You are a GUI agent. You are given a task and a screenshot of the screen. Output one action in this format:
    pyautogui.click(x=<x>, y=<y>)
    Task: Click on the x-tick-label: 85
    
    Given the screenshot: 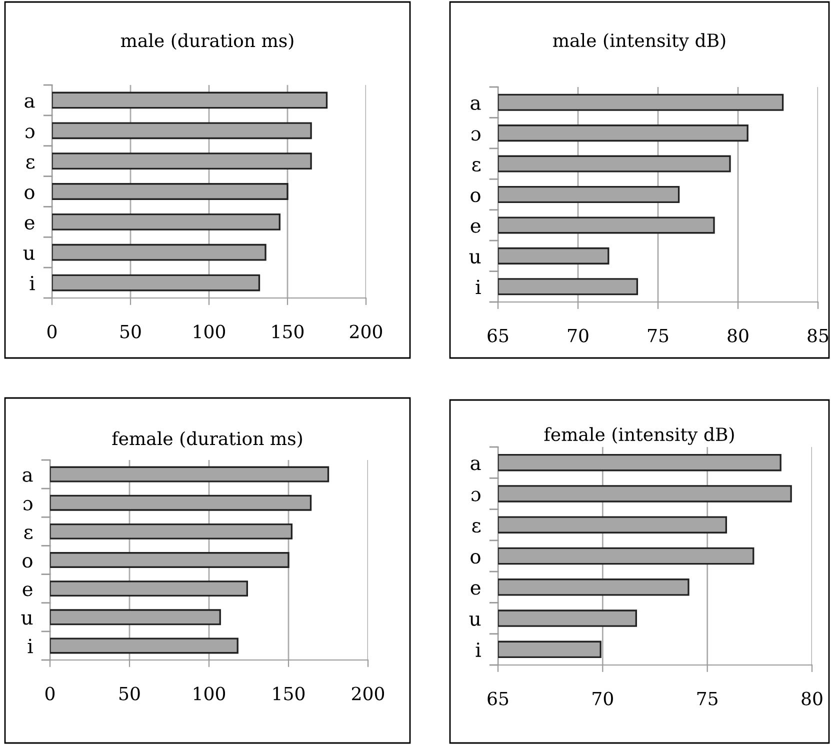 What is the action you would take?
    pyautogui.click(x=818, y=335)
    